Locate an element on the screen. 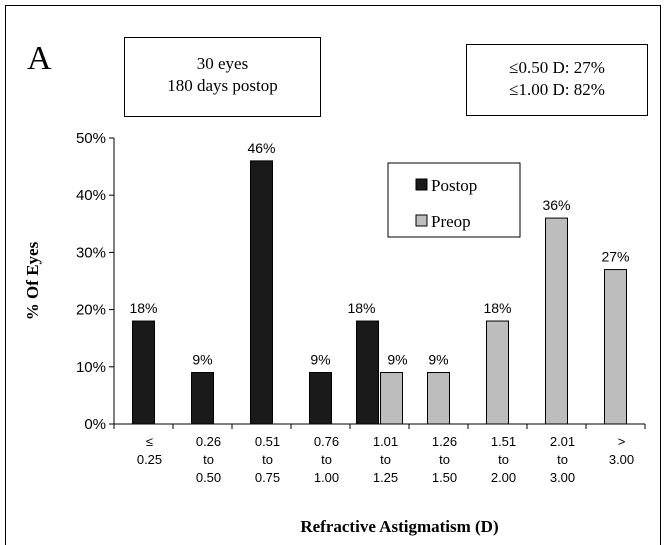 Image resolution: width=668 pixels, height=545 pixels. legend-box is located at coordinates (454, 200).